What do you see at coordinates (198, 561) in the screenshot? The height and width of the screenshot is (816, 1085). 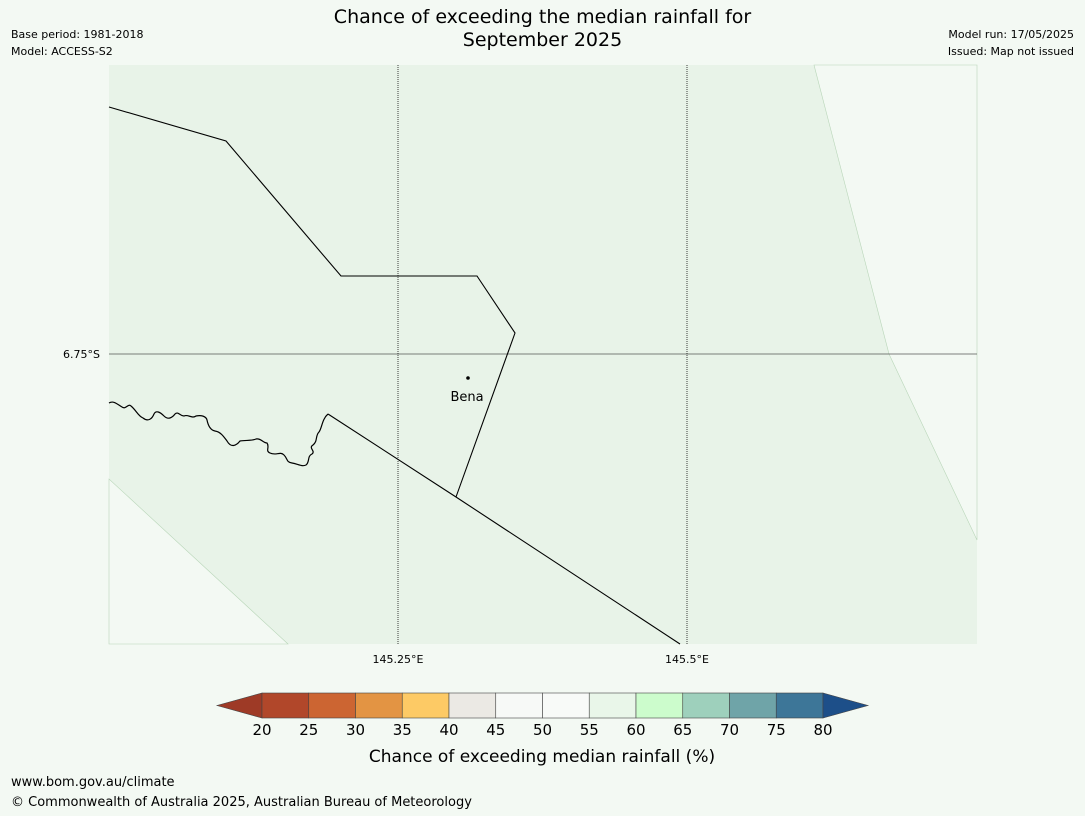 I see `no-data-region-southwest` at bounding box center [198, 561].